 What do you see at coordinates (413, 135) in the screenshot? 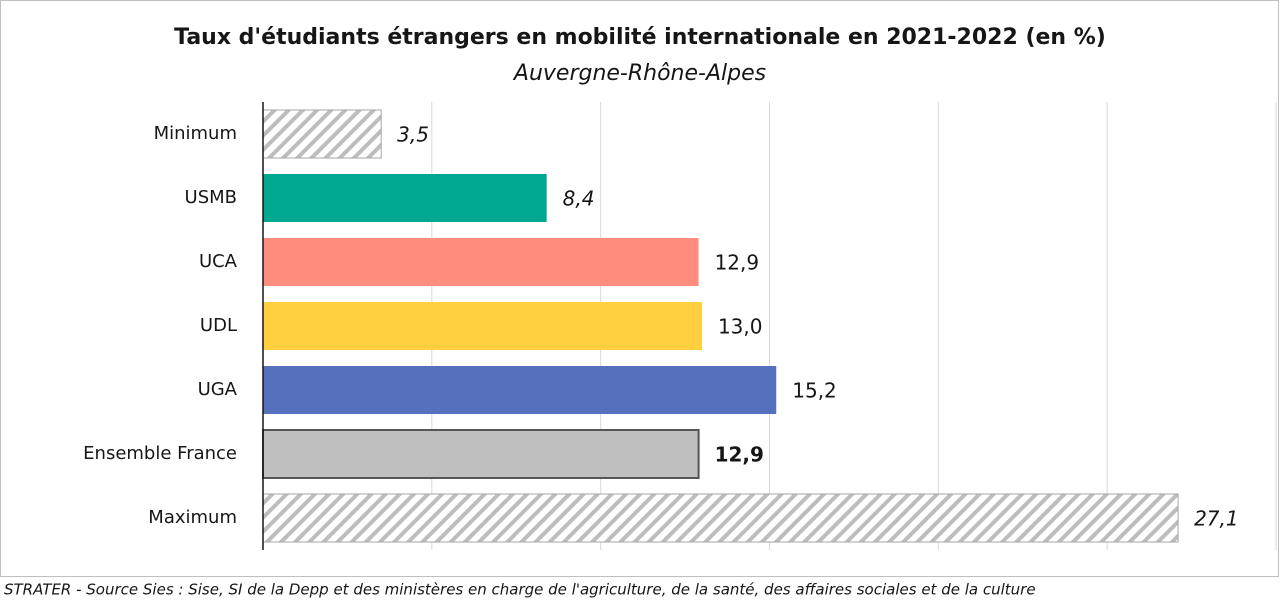
I see `value-label: 3,5` at bounding box center [413, 135].